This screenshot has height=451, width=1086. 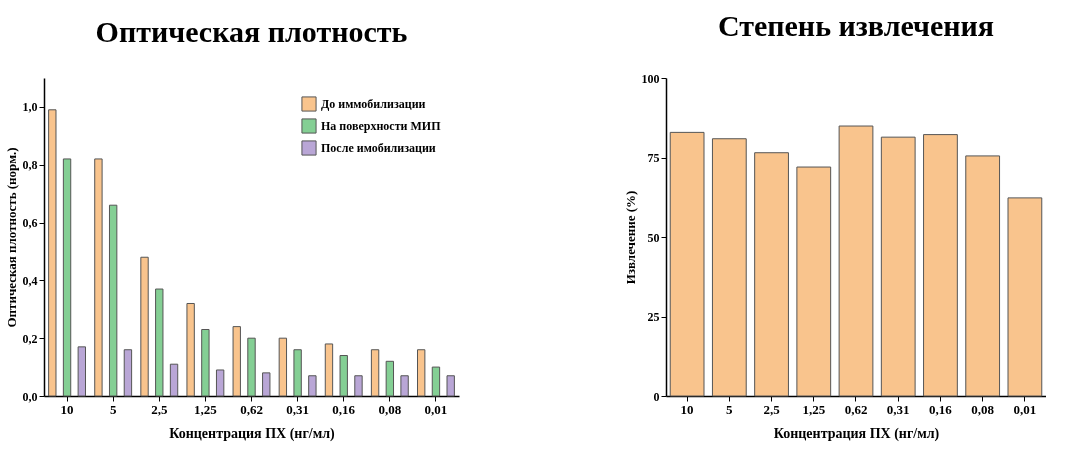 What do you see at coordinates (30, 165) in the screenshot?
I see `y-tick-label: 0,8` at bounding box center [30, 165].